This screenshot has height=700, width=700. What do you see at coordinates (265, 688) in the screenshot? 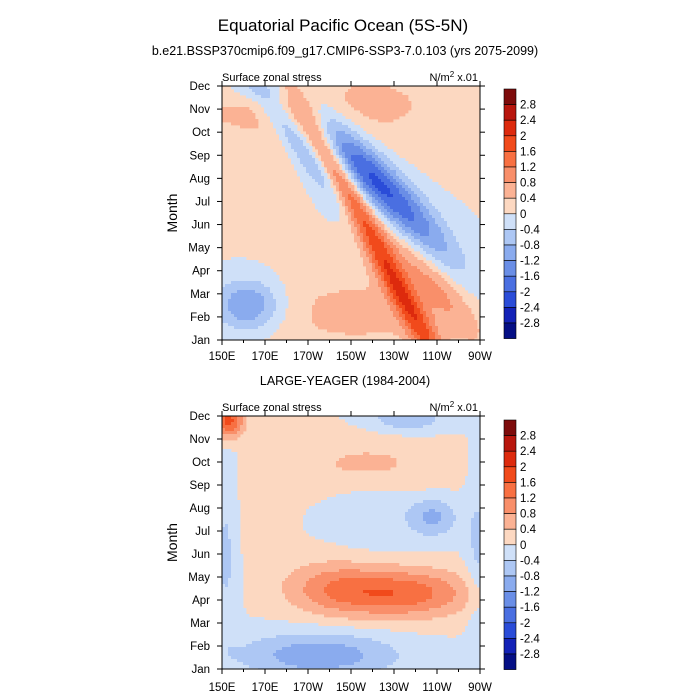
I see `x-tick-label: 170E` at bounding box center [265, 688].